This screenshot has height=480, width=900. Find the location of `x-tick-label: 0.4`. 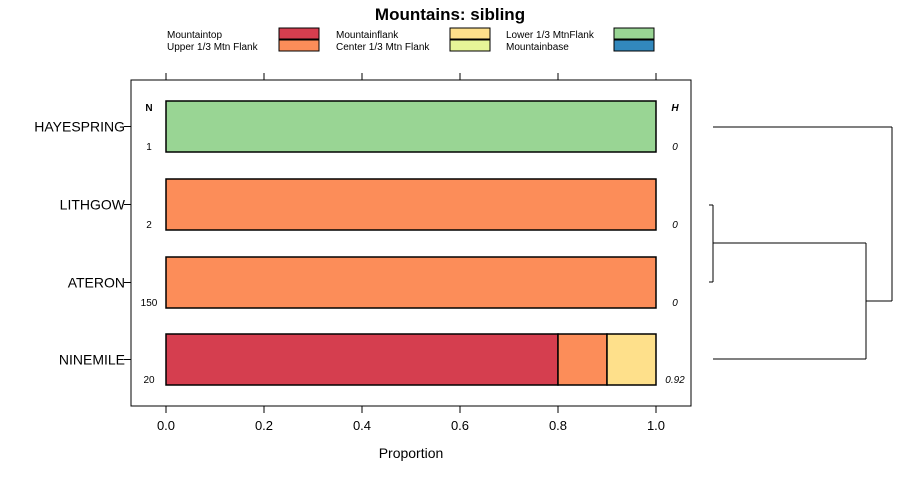

x-tick-label: 0.4 is located at coordinates (362, 425).